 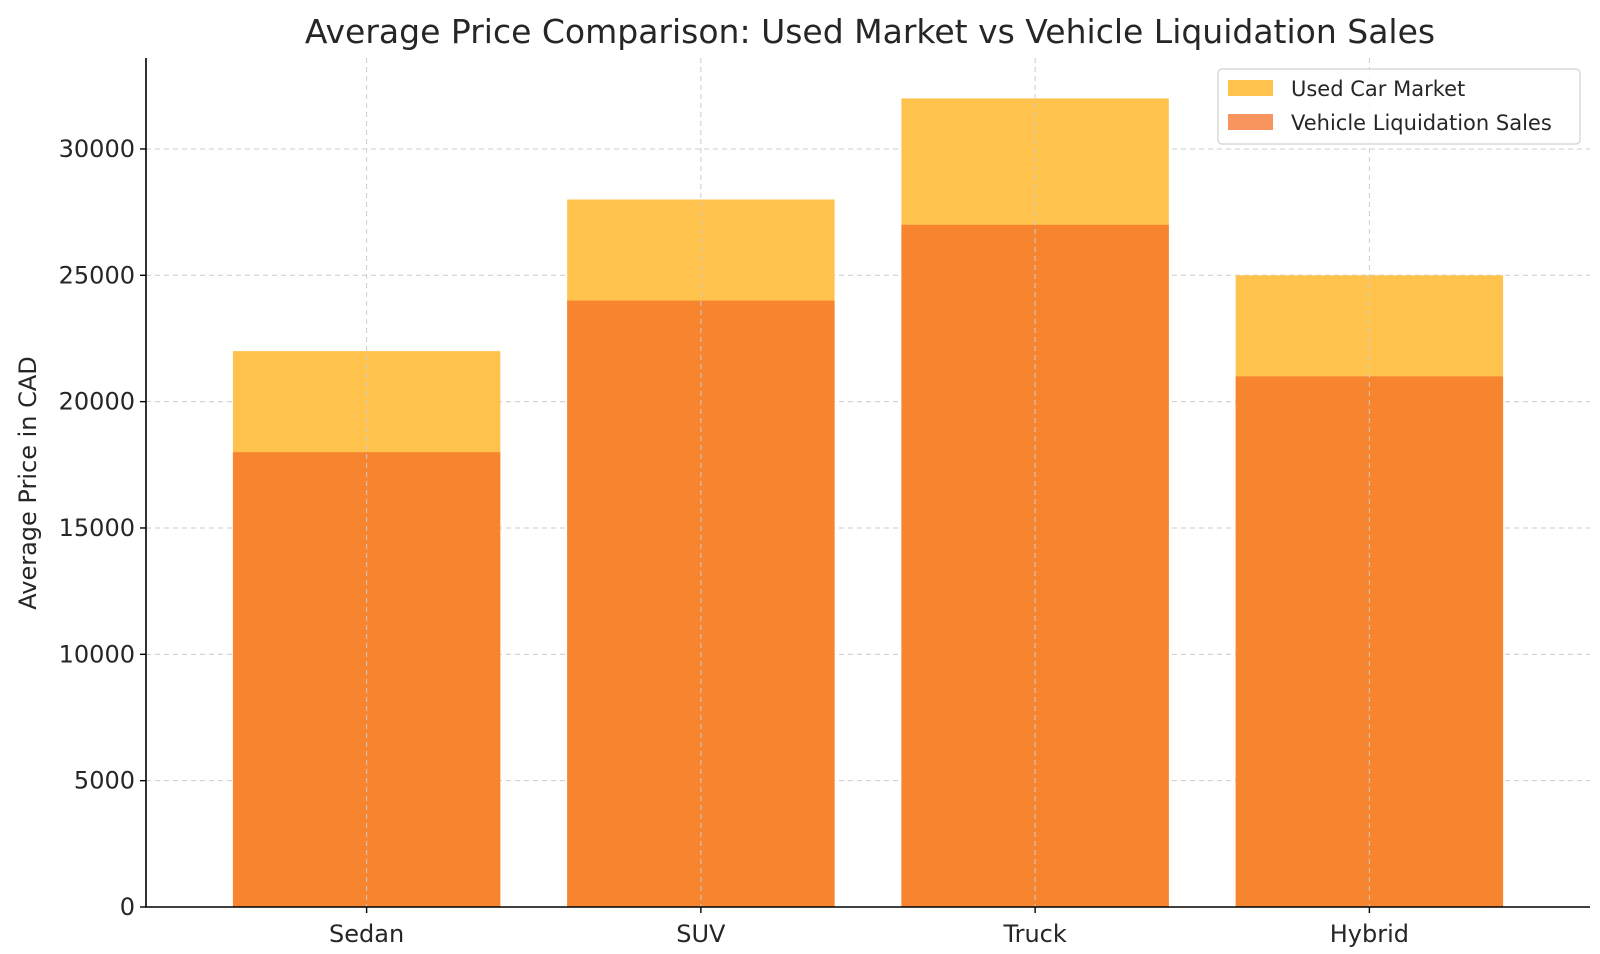 I want to click on legend-label-used-car-market: Used Car Market, so click(x=1378, y=89).